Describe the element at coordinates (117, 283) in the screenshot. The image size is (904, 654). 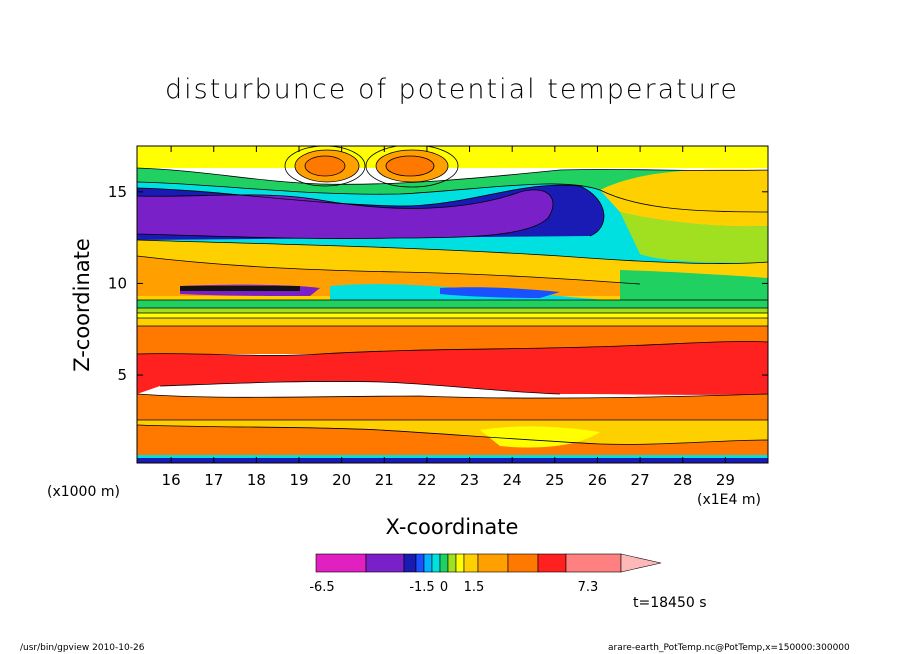
I see `y-tick-label: 10` at that location.